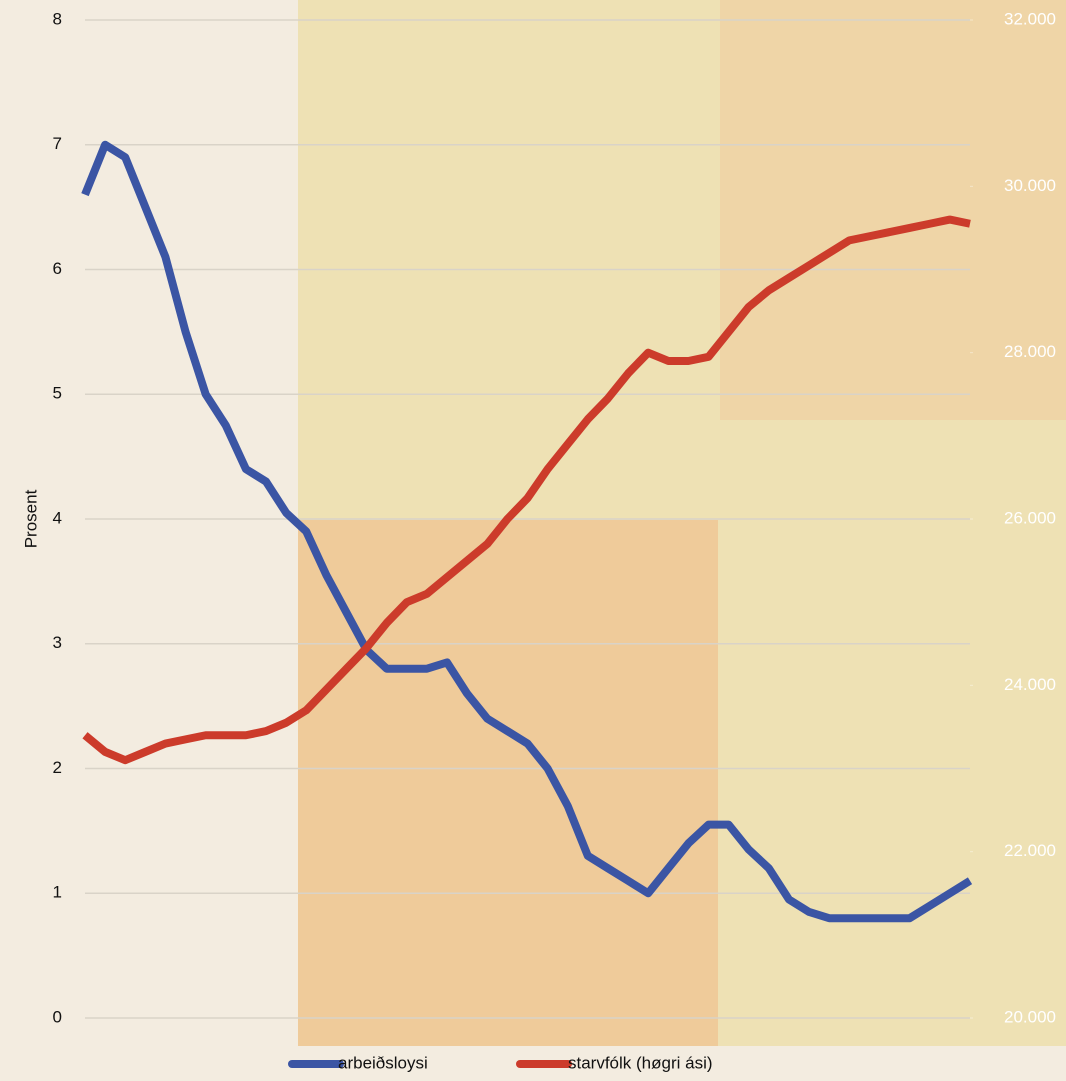 This screenshot has width=1066, height=1081. What do you see at coordinates (57, 642) in the screenshot?
I see `y-tick-label: 3` at bounding box center [57, 642].